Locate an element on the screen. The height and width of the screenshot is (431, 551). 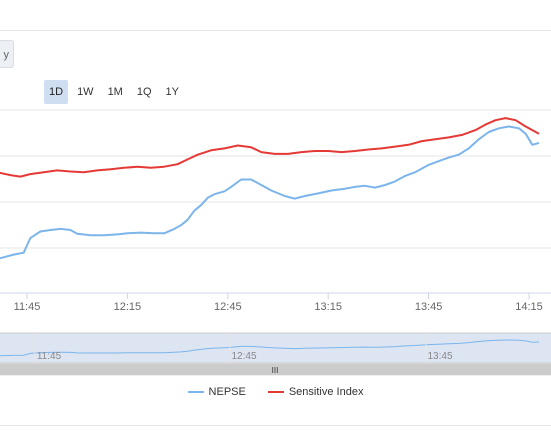
scrollbar-thumb is located at coordinates (275, 369).